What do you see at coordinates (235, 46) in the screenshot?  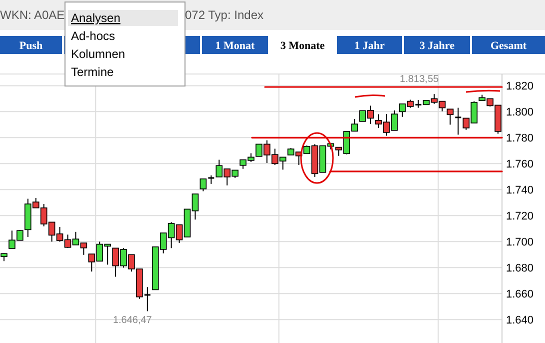 I see `text: 1 Monat` at bounding box center [235, 46].